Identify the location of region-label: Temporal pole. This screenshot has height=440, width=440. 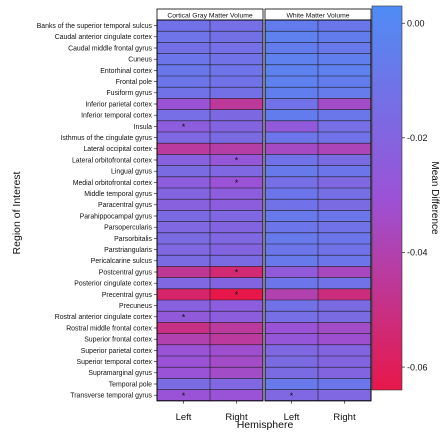
(130, 384).